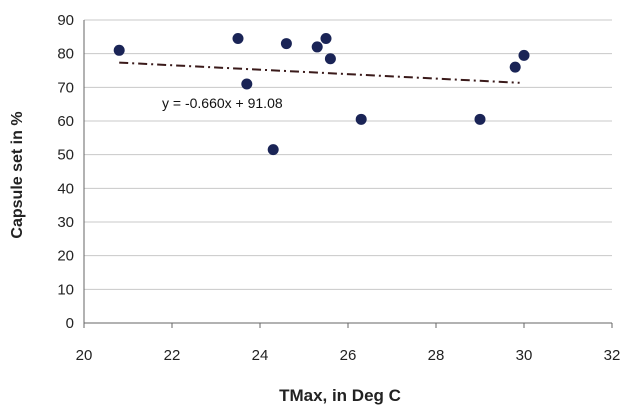  What do you see at coordinates (65, 289) in the screenshot?
I see `y-tick-label: 10` at bounding box center [65, 289].